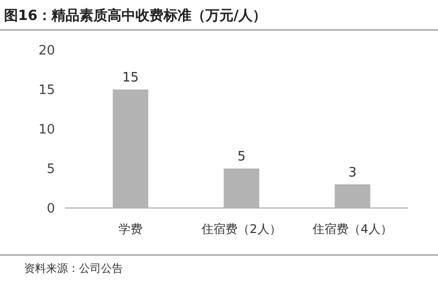 The height and width of the screenshot is (288, 438). Describe the element at coordinates (241, 229) in the screenshot. I see `x-tick-label: 住宿费（2人）` at that location.